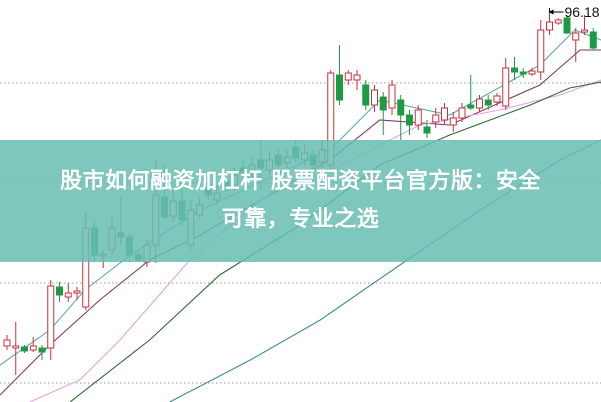 Image resolution: width=601 pixels, height=402 pixels. What do you see at coordinates (300, 181) in the screenshot?
I see `title-line-1: 股市如何融资加杠杆 股票配资平台官方版：安全` at bounding box center [300, 181].